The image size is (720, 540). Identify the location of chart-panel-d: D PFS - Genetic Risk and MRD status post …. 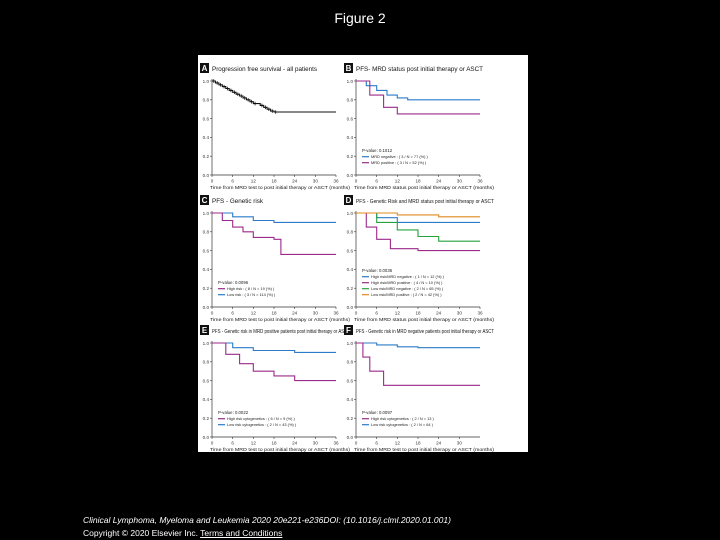
(419, 258).